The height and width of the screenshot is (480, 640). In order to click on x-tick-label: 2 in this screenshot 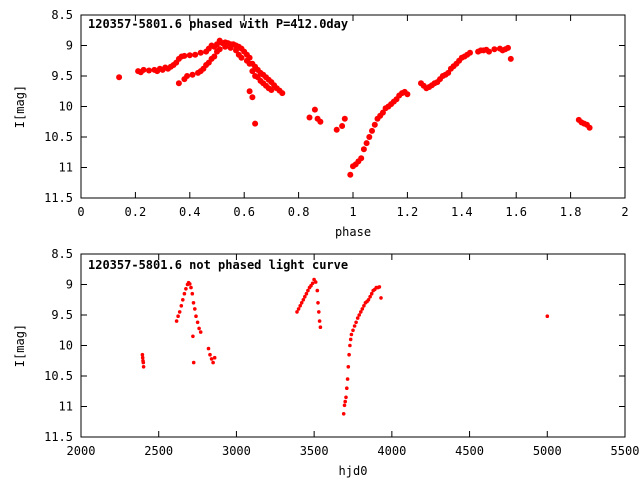, I will do `click(624, 212)`.